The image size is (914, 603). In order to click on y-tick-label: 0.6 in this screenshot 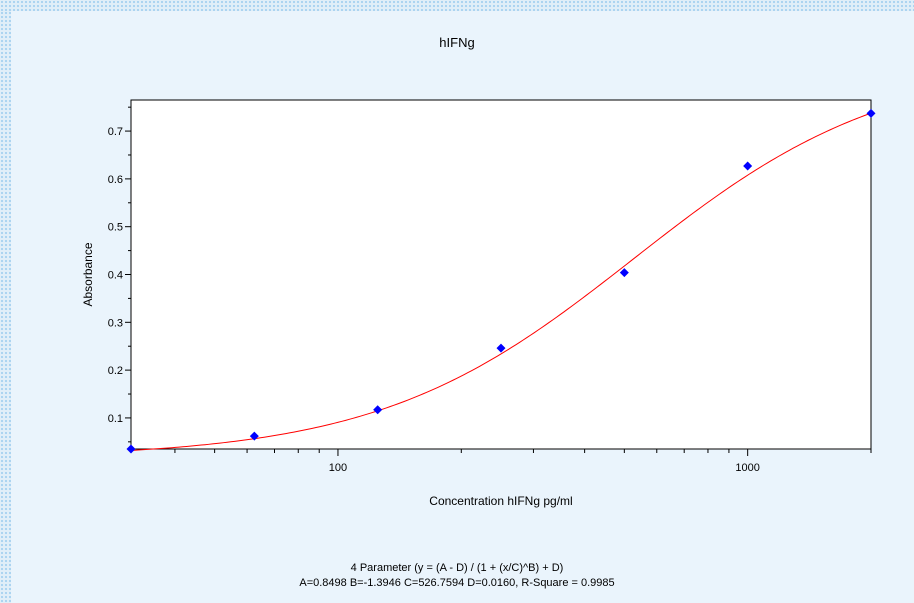, I will do `click(115, 180)`.